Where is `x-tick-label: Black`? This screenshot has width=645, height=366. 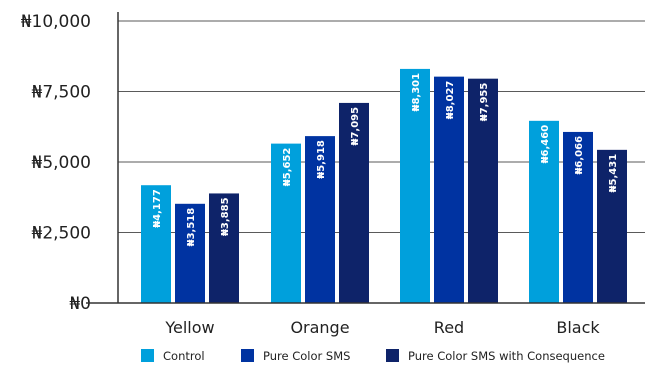
x-tick-label: Black is located at coordinates (578, 327).